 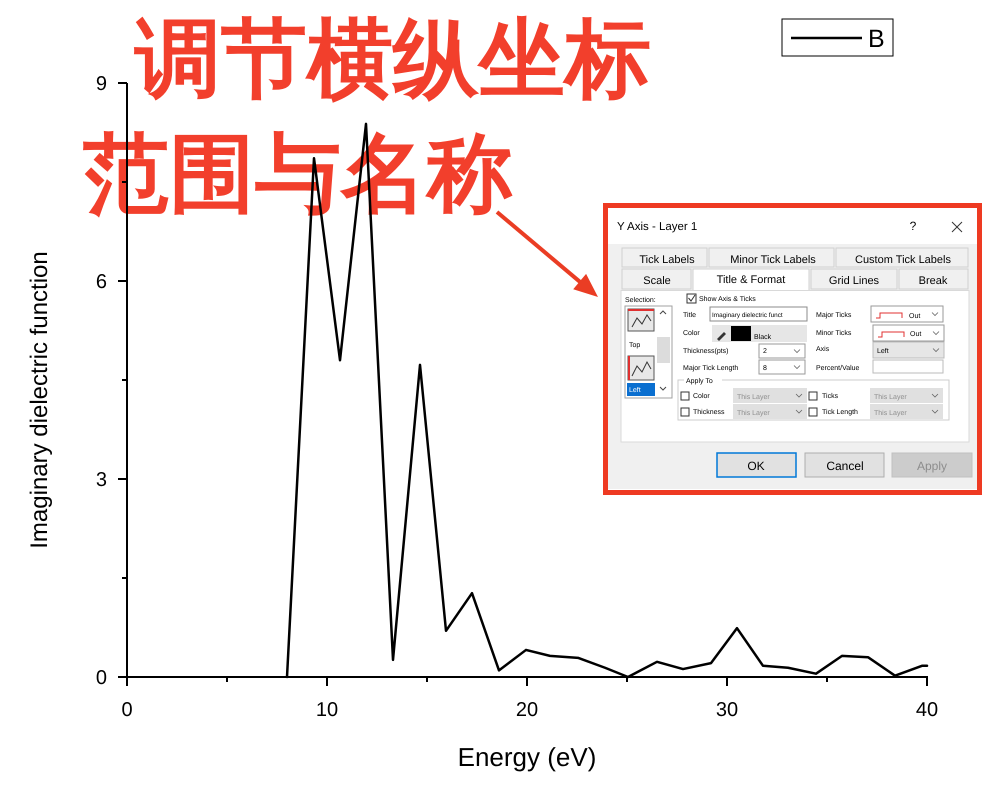 I want to click on annotation: ?, so click(x=913, y=226).